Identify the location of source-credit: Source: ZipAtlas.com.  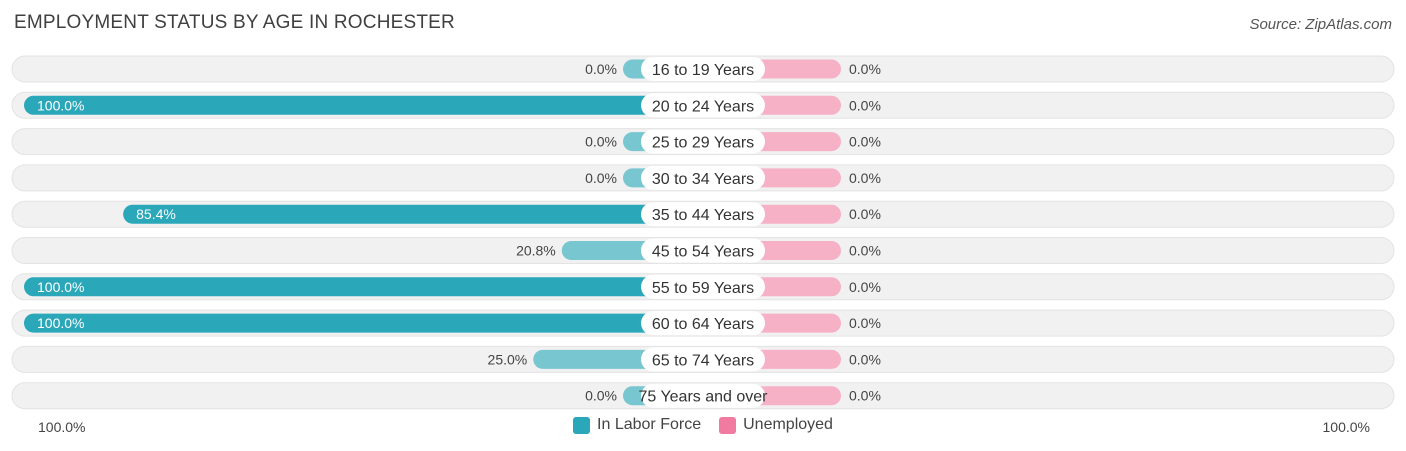
(1320, 24).